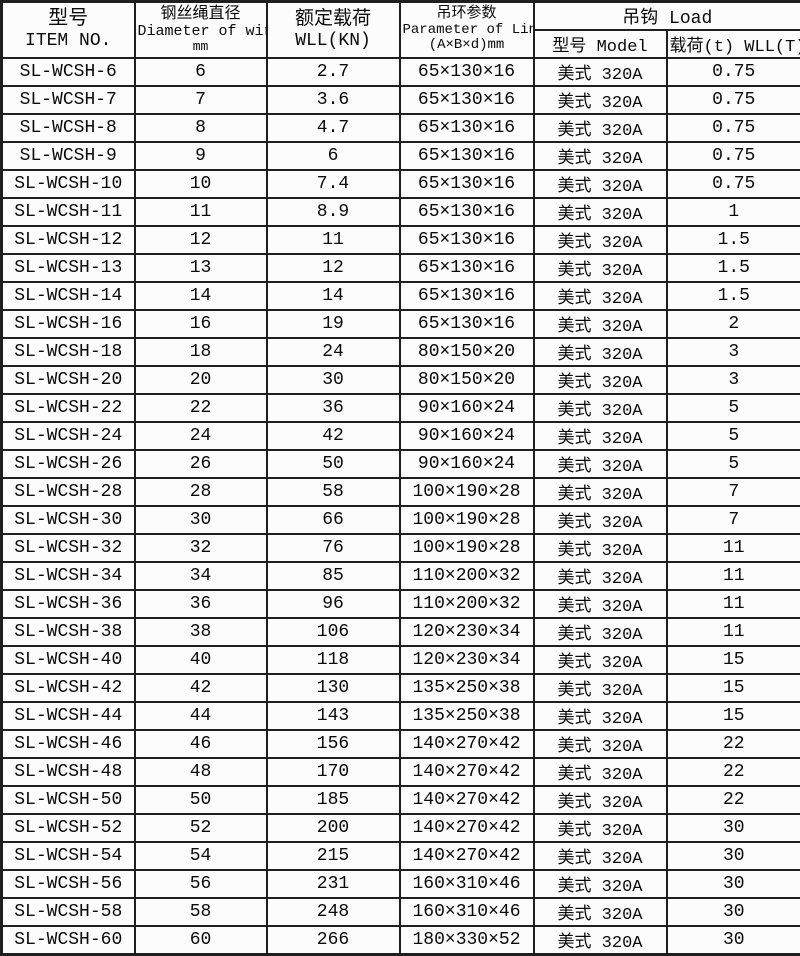 The image size is (800, 956). I want to click on cell-diameter: 6, so click(201, 72).